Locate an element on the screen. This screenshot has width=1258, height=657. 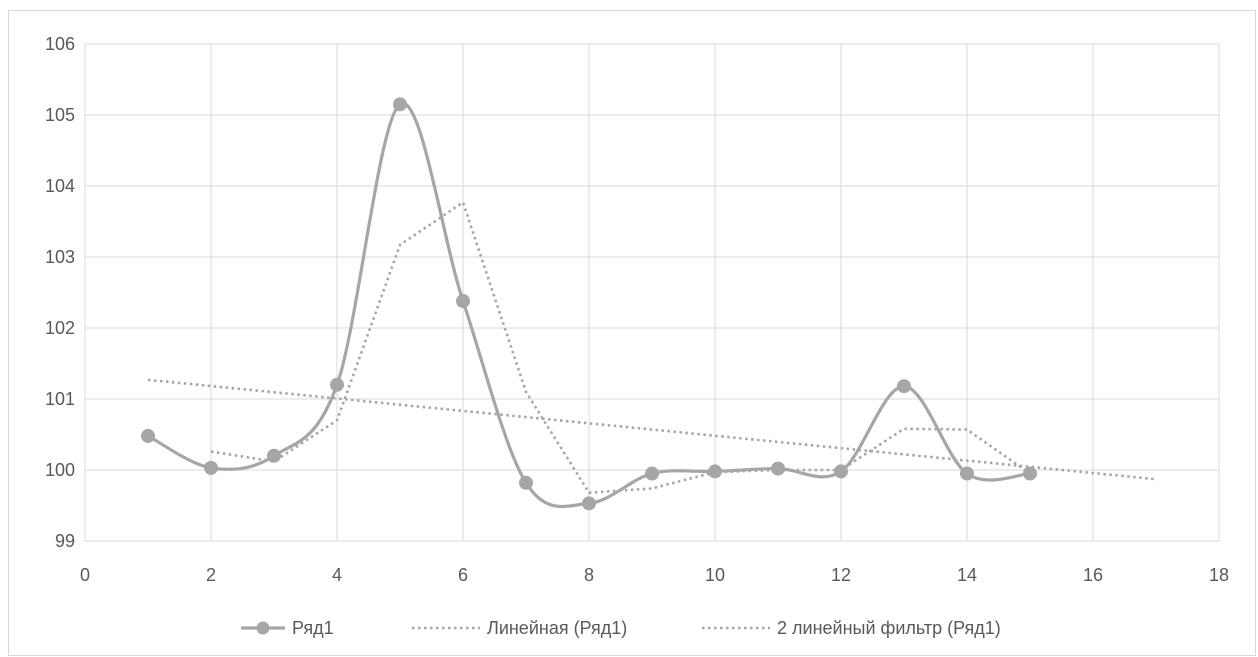
x-tick-label: 14 is located at coordinates (967, 575).